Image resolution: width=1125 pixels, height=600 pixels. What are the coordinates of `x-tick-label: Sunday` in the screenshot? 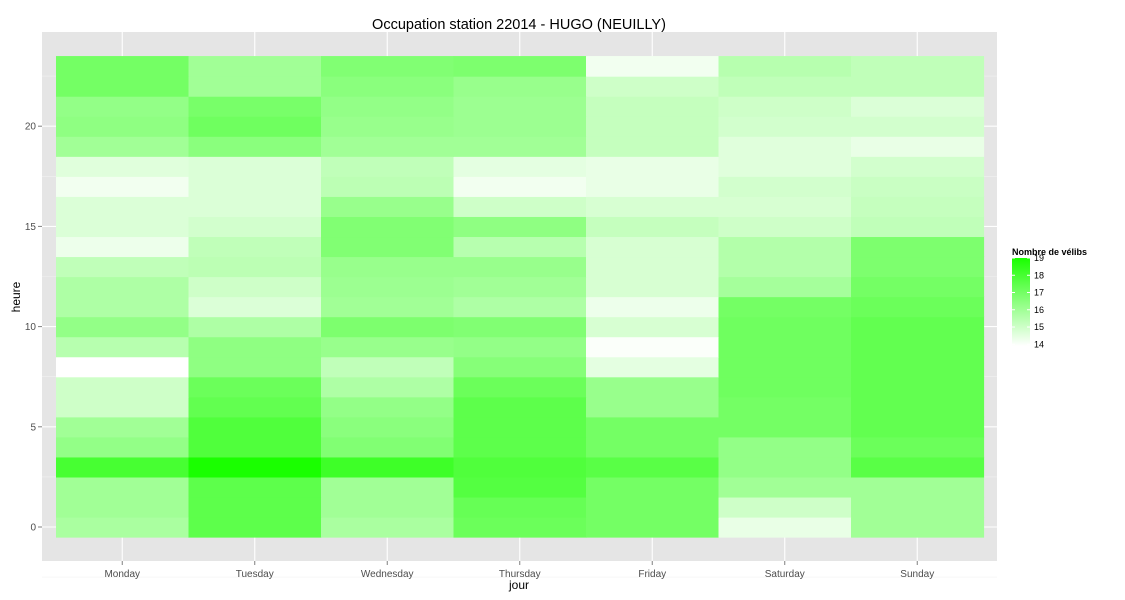 It's located at (917, 574).